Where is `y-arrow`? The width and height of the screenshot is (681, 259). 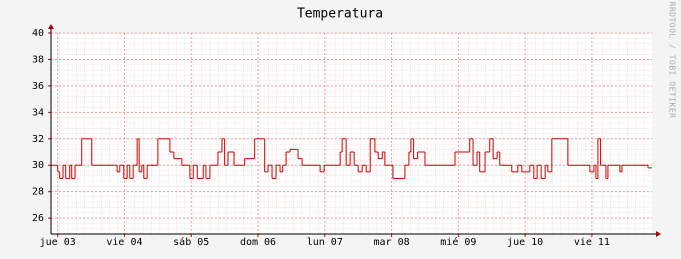
y-arrow is located at coordinates (51, 26).